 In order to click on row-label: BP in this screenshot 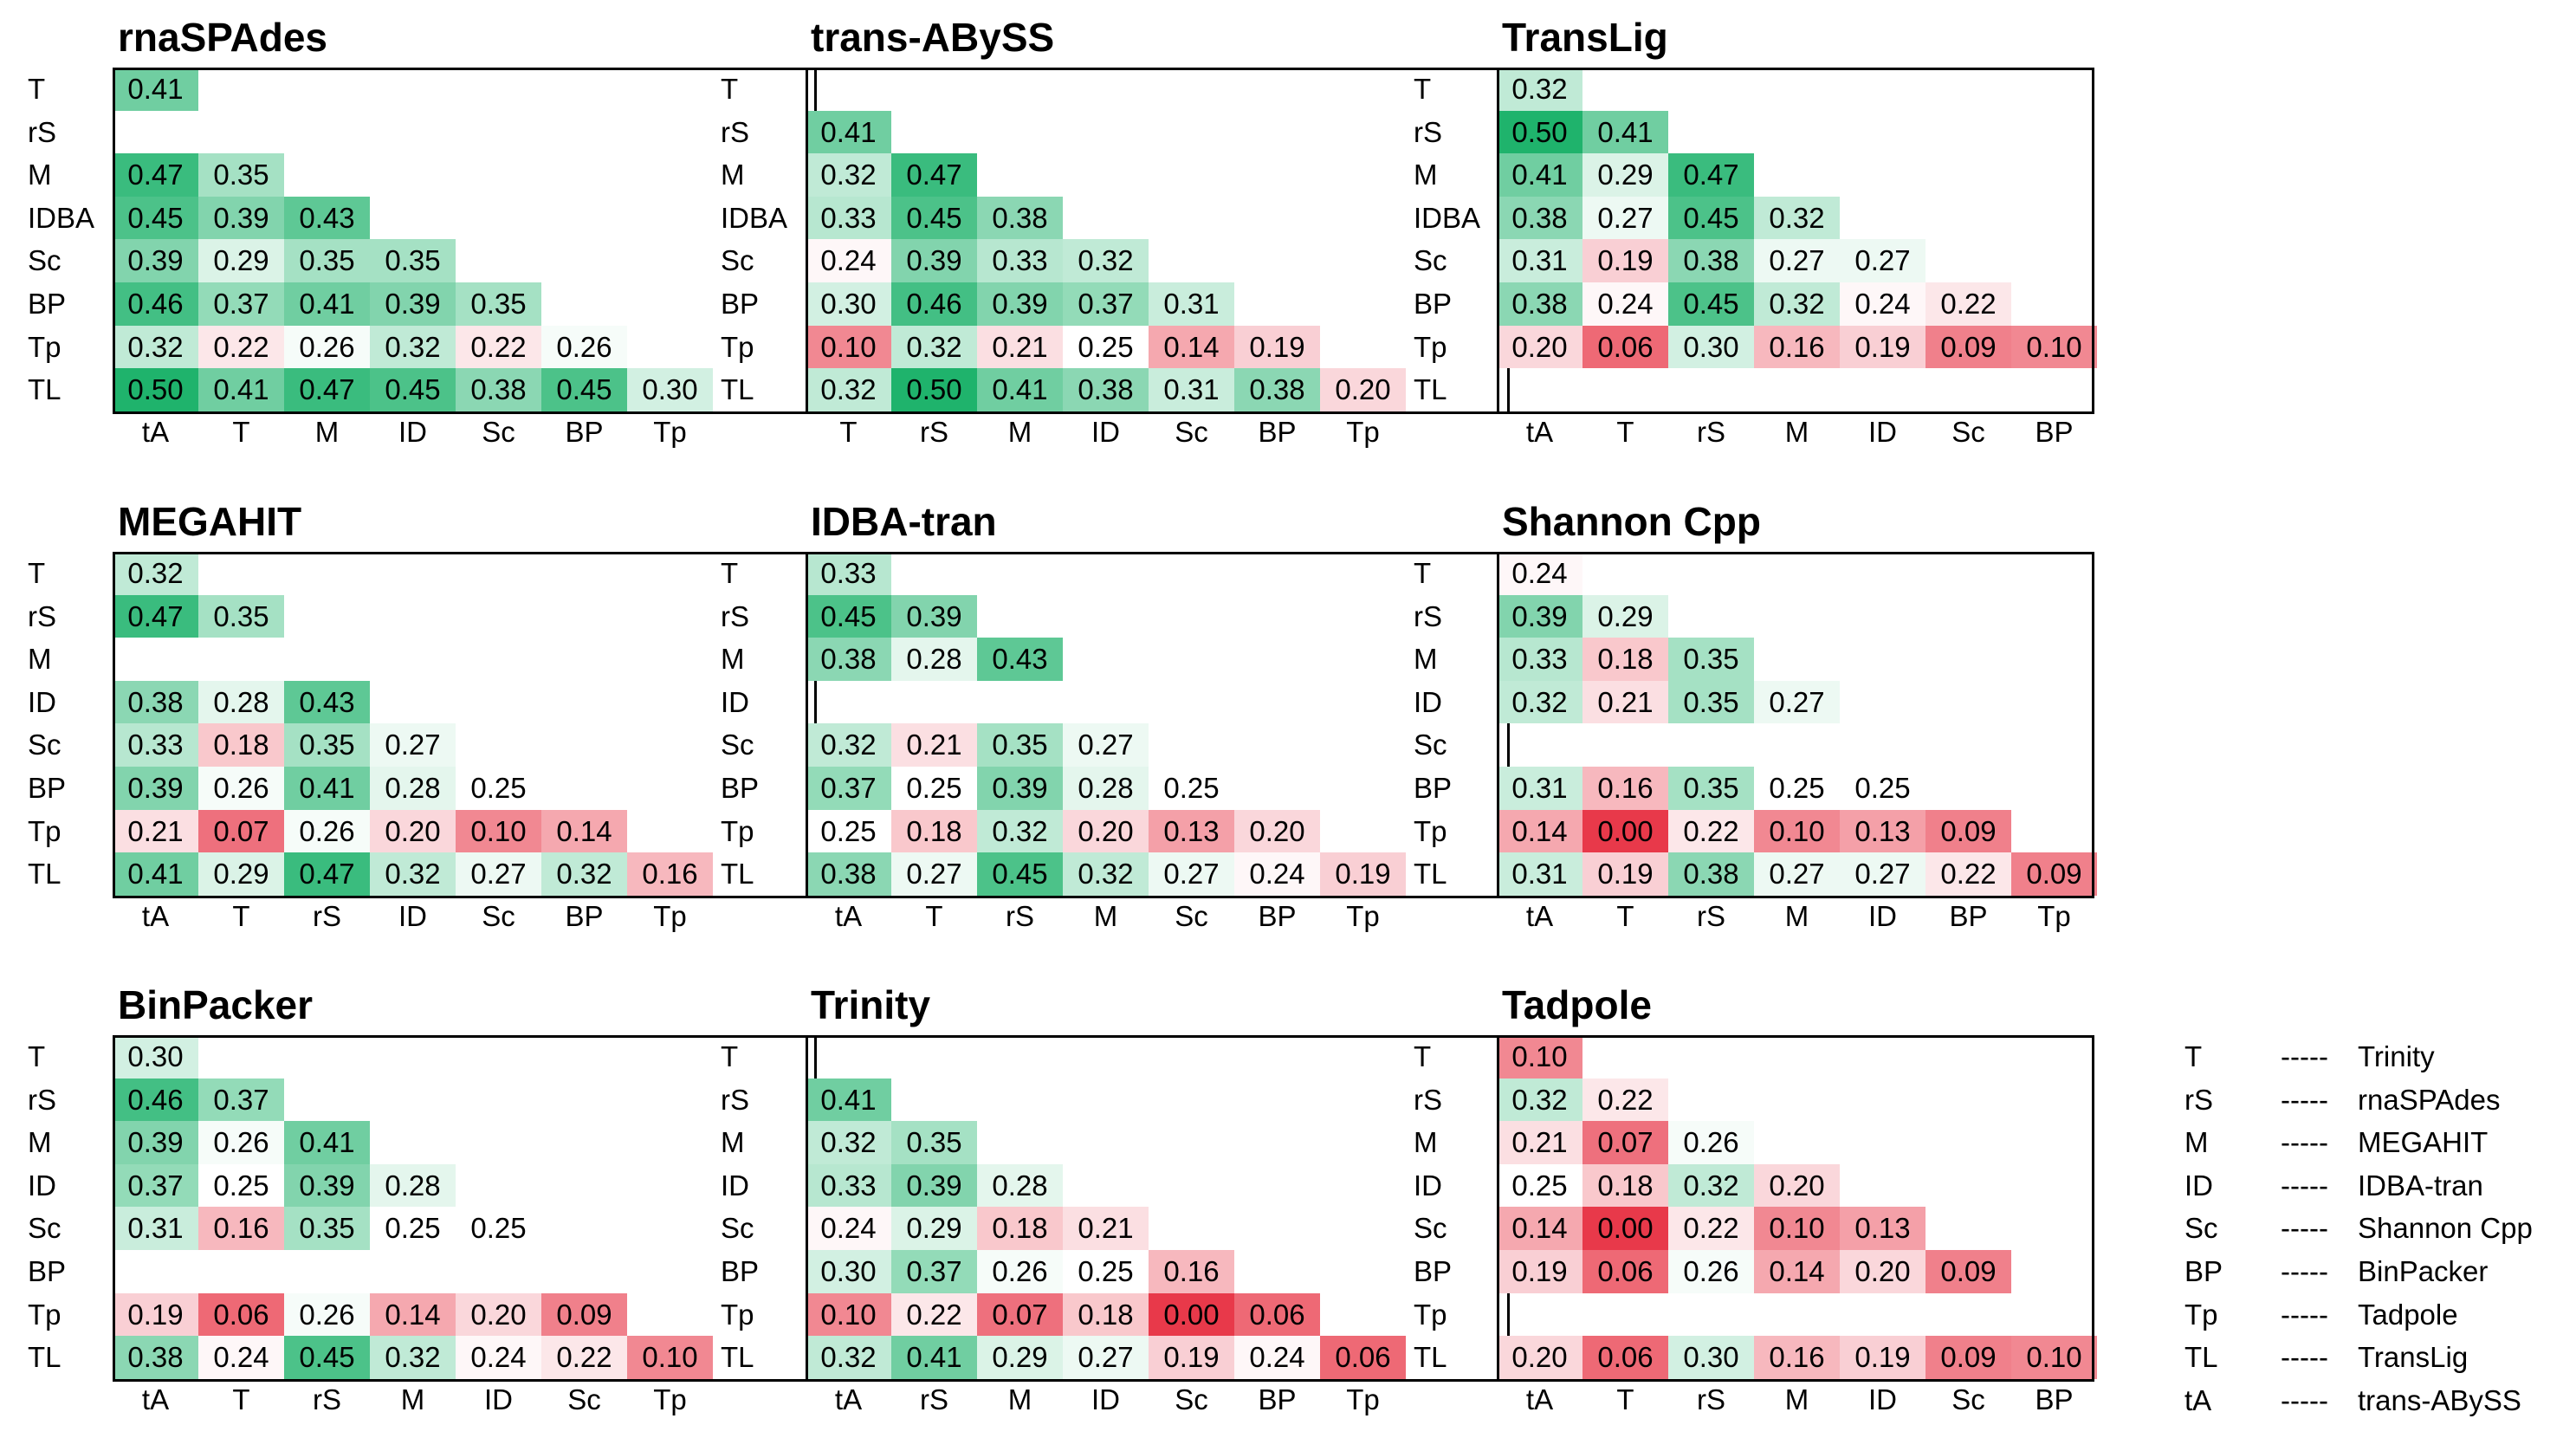, I will do `click(47, 788)`.